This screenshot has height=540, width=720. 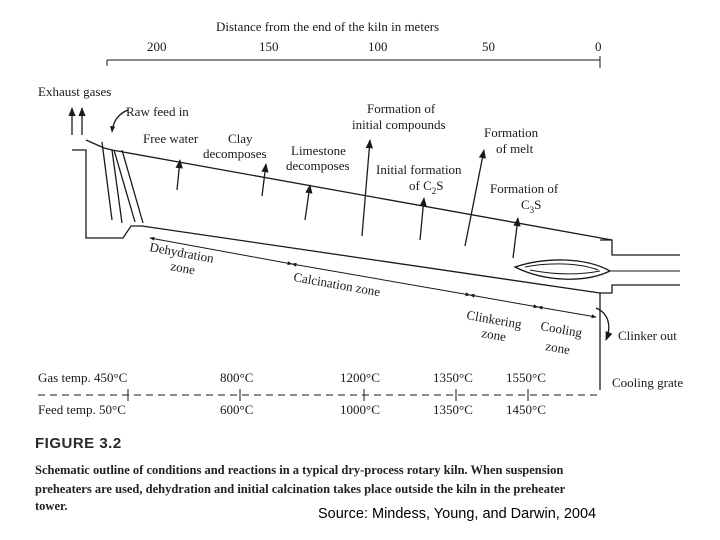 What do you see at coordinates (399, 124) in the screenshot?
I see `formation-initial-compounds-label: initial compounds` at bounding box center [399, 124].